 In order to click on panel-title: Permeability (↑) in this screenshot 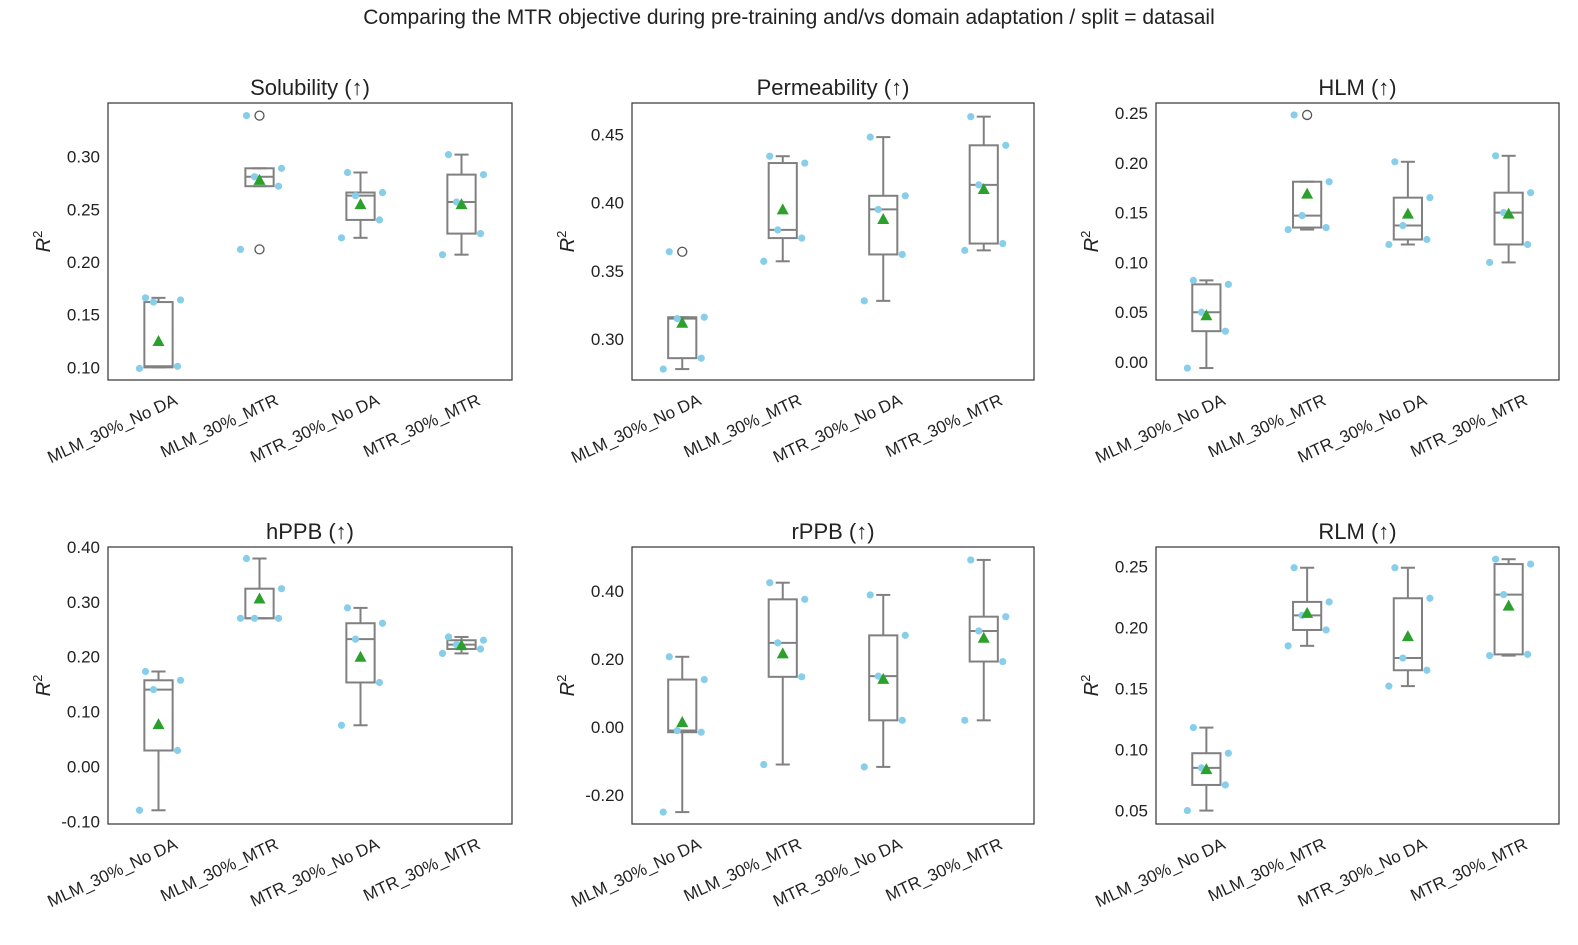, I will do `click(833, 87)`.